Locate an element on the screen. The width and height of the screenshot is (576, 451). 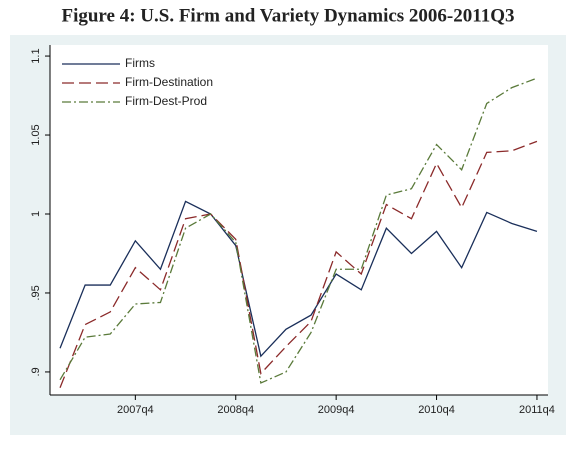
x-tick-label: 2011q4 is located at coordinates (537, 410).